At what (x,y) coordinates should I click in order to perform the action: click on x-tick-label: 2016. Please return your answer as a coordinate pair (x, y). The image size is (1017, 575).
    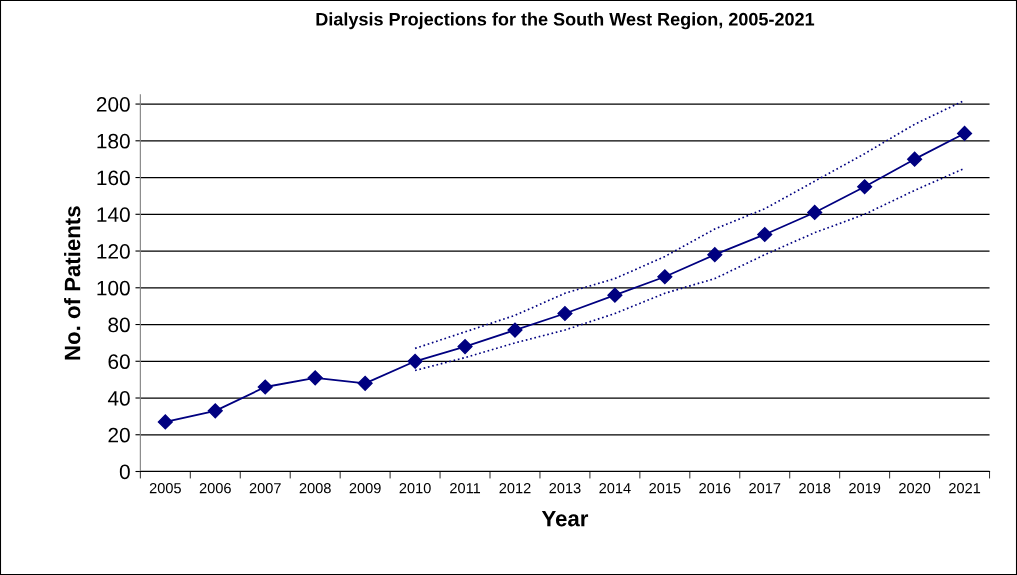
    Looking at the image, I should click on (715, 488).